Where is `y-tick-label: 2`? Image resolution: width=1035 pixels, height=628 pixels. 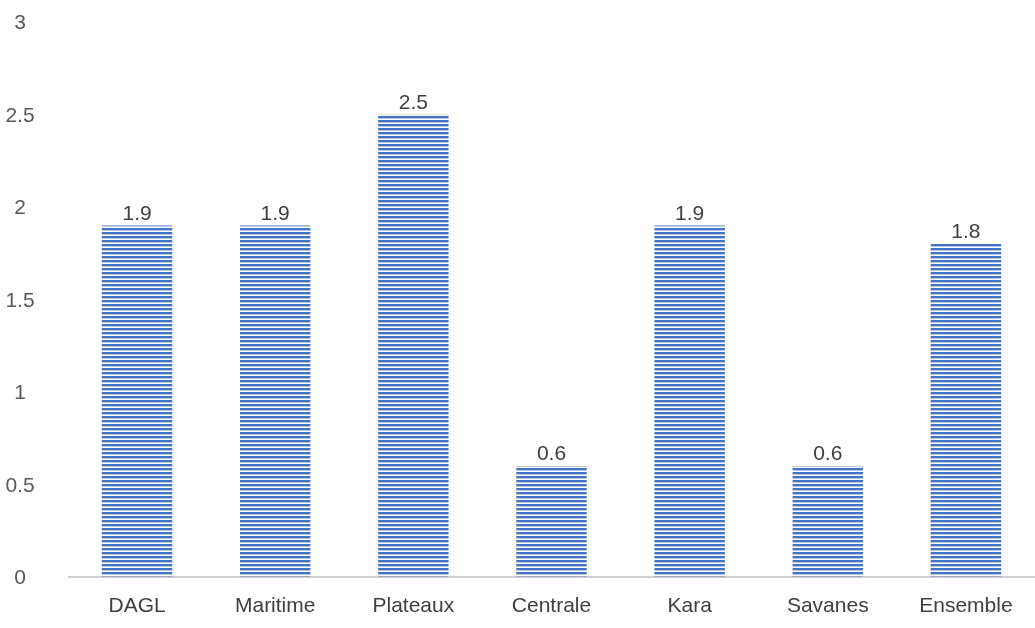 y-tick-label: 2 is located at coordinates (20, 207).